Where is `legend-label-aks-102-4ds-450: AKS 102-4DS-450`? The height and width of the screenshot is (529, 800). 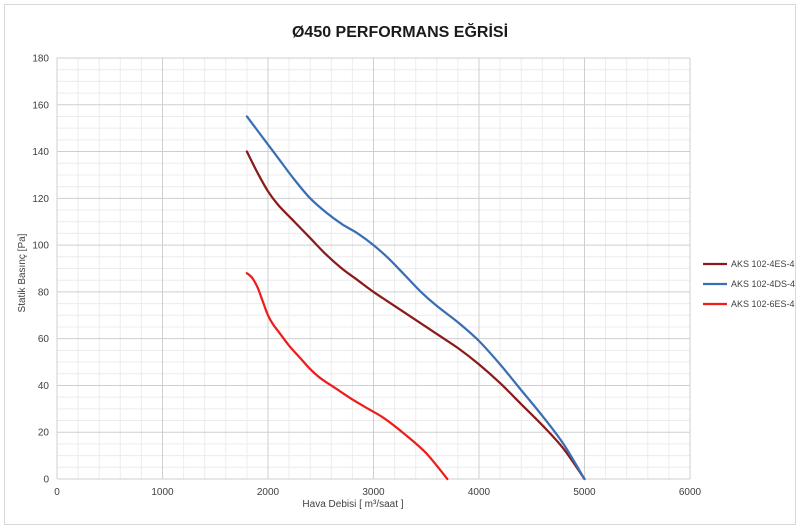
legend-label-aks-102-4ds-450: AKS 102-4DS-450 is located at coordinates (763, 284).